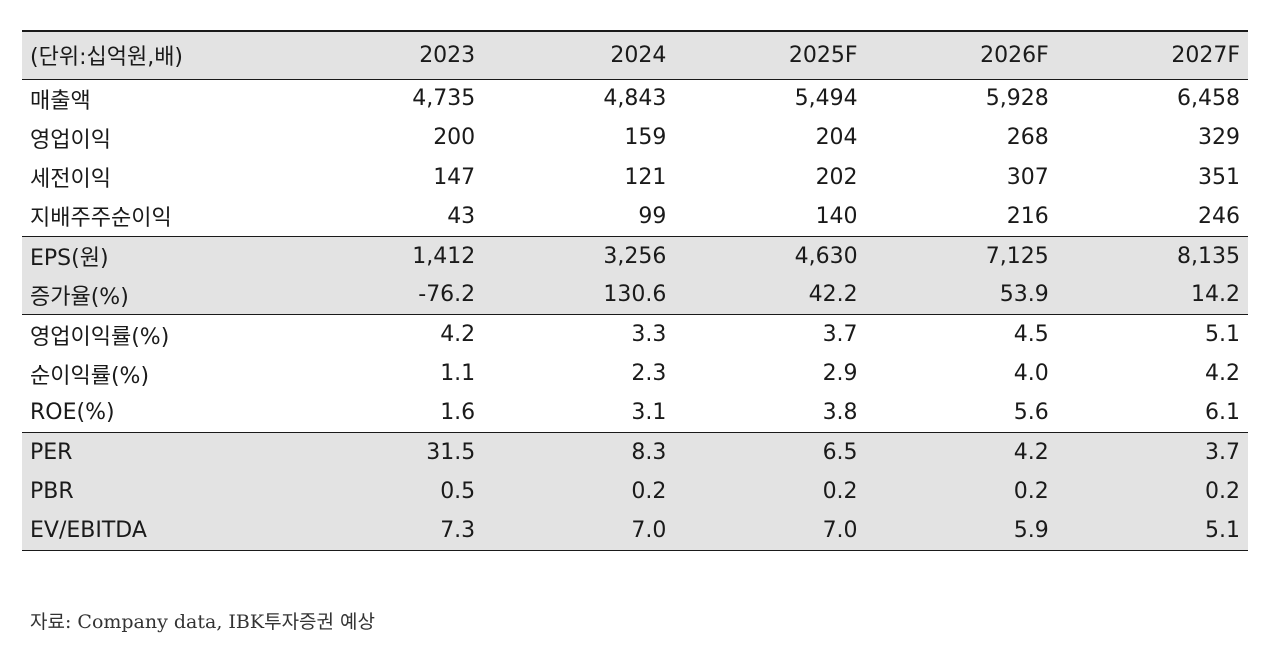 This screenshot has height=662, width=1280. Describe the element at coordinates (645, 177) in the screenshot. I see `table-cell: 121` at that location.